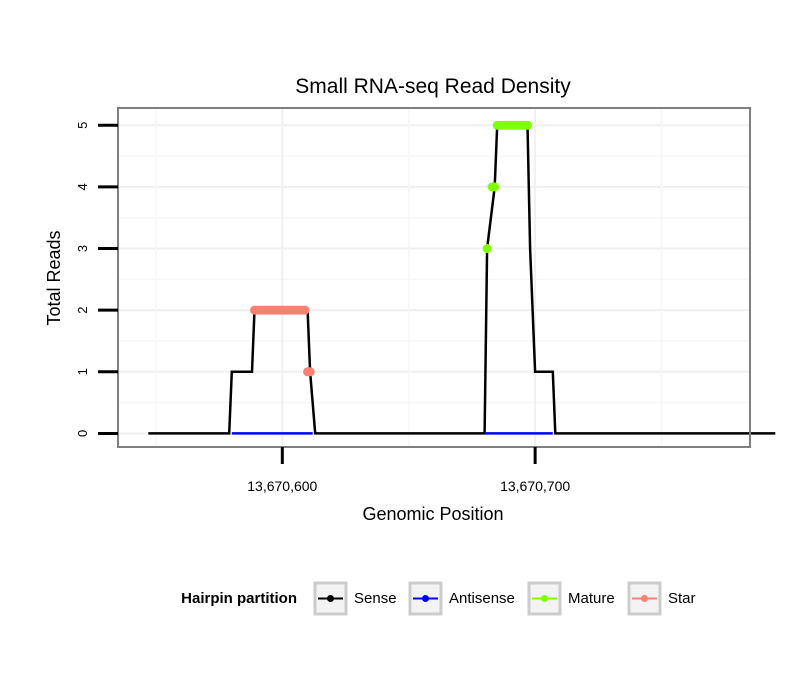 The image size is (810, 690). What do you see at coordinates (482, 598) in the screenshot?
I see `legend-antisense-label: Antisense` at bounding box center [482, 598].